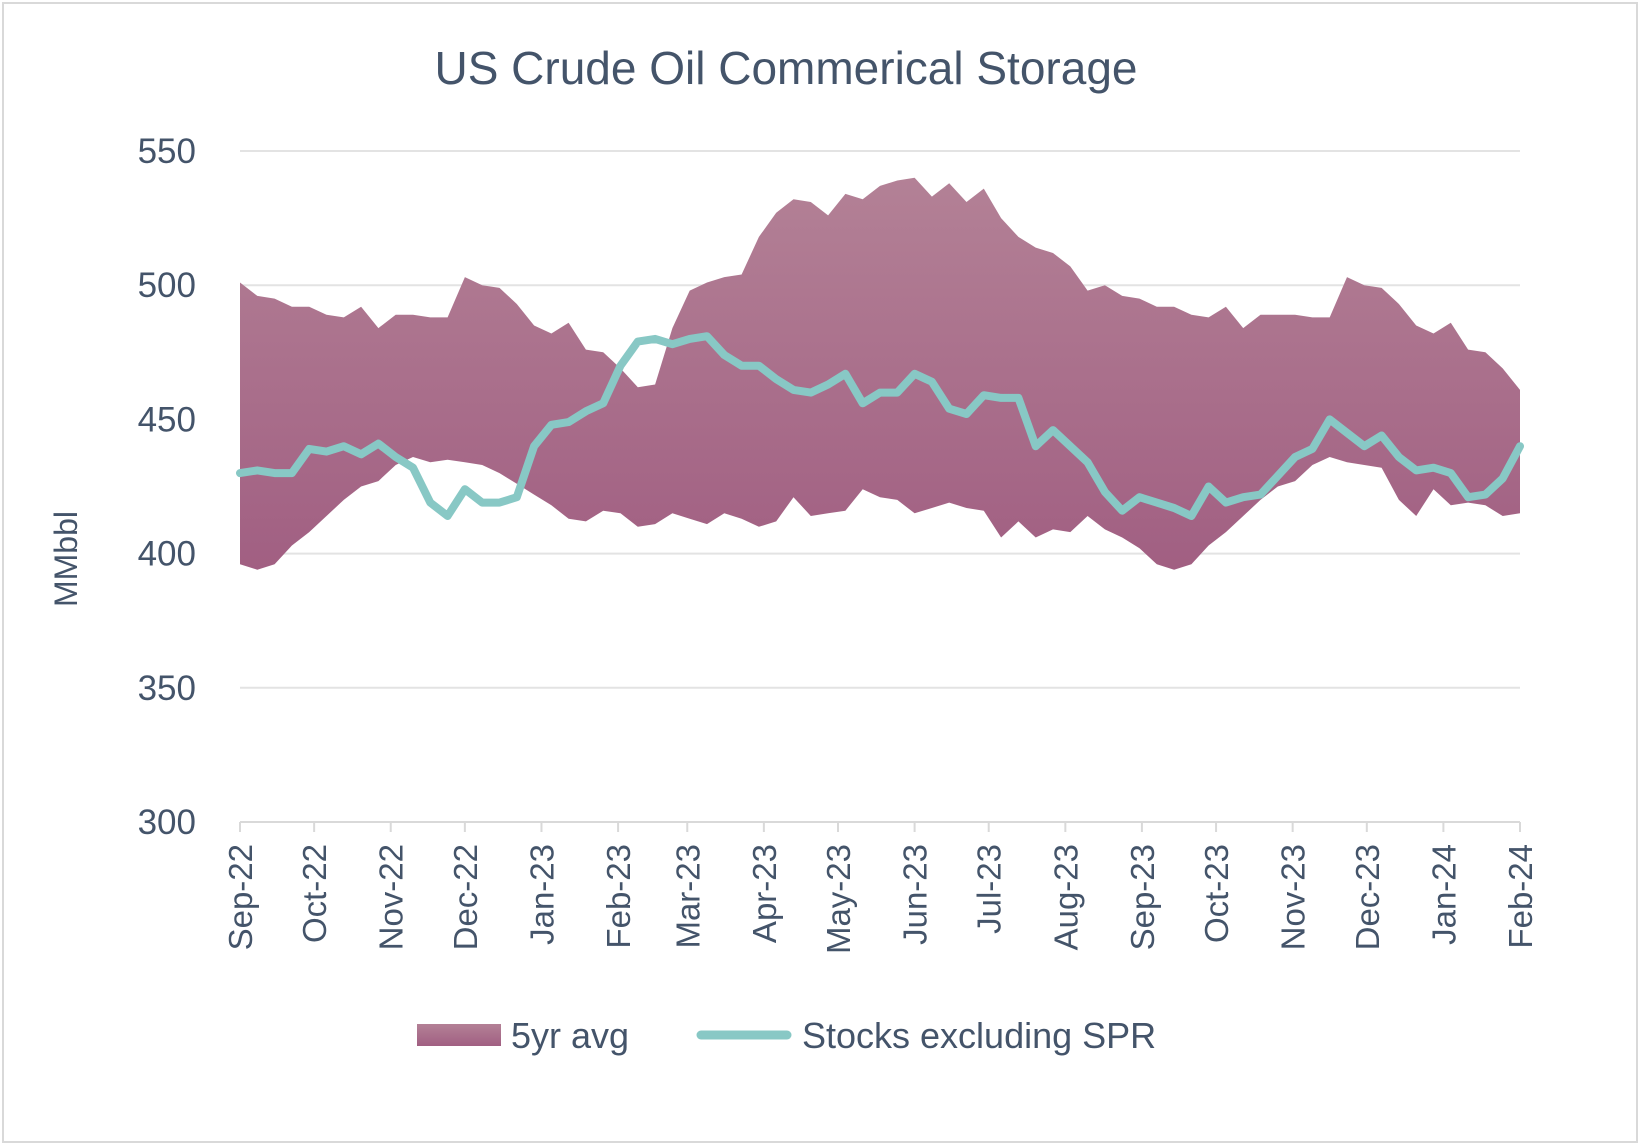 This screenshot has height=1147, width=1642. I want to click on x-tick-label: Jan-24, so click(1443, 894).